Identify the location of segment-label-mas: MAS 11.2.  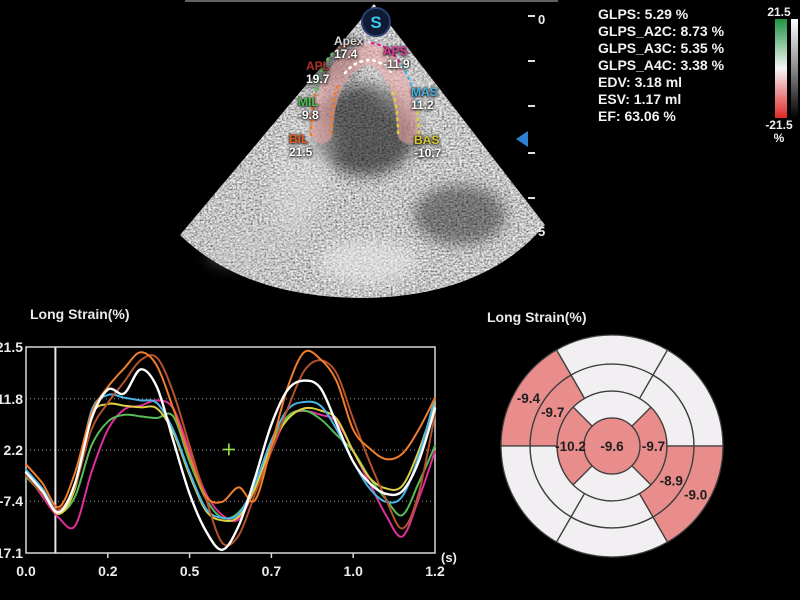
(424, 99).